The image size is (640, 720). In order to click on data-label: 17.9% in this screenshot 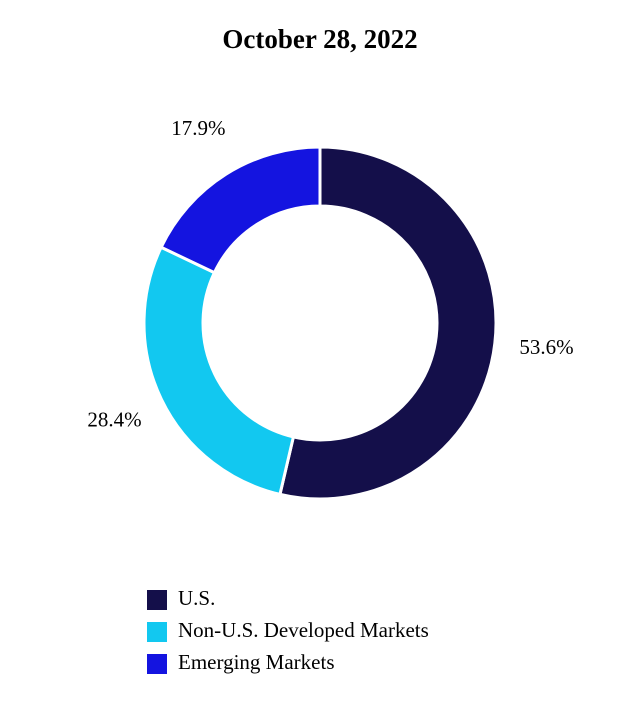, I will do `click(198, 128)`.